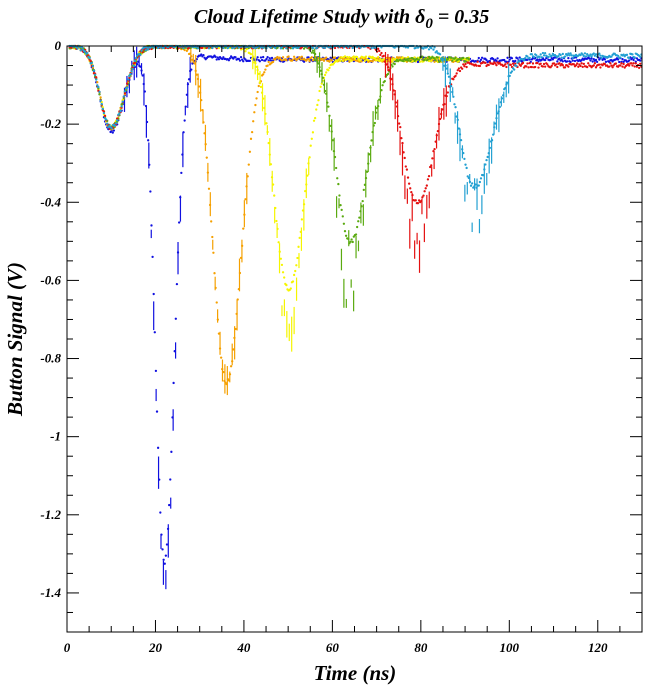 The width and height of the screenshot is (654, 686). Describe the element at coordinates (421, 647) in the screenshot. I see `x-tick-label: 80` at that location.